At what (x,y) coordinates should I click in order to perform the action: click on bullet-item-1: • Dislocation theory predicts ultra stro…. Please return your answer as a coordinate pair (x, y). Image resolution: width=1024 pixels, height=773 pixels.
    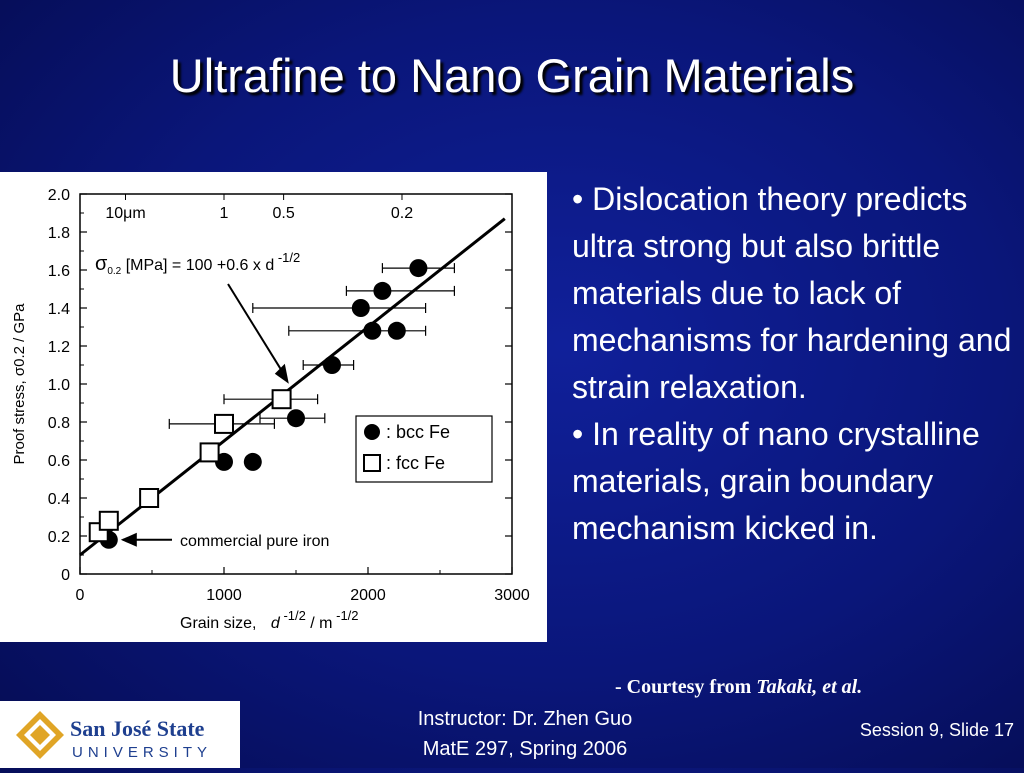
    Looking at the image, I should click on (792, 293).